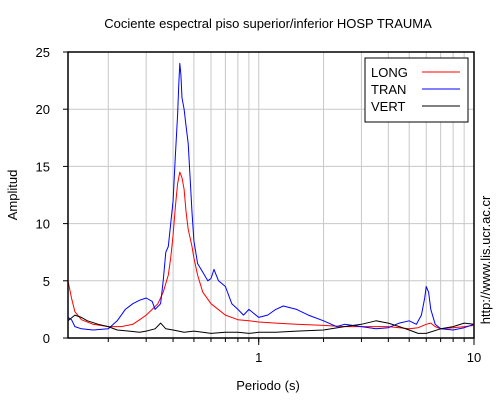 The image size is (500, 400). What do you see at coordinates (43, 52) in the screenshot?
I see `y-tick-label: 25` at bounding box center [43, 52].